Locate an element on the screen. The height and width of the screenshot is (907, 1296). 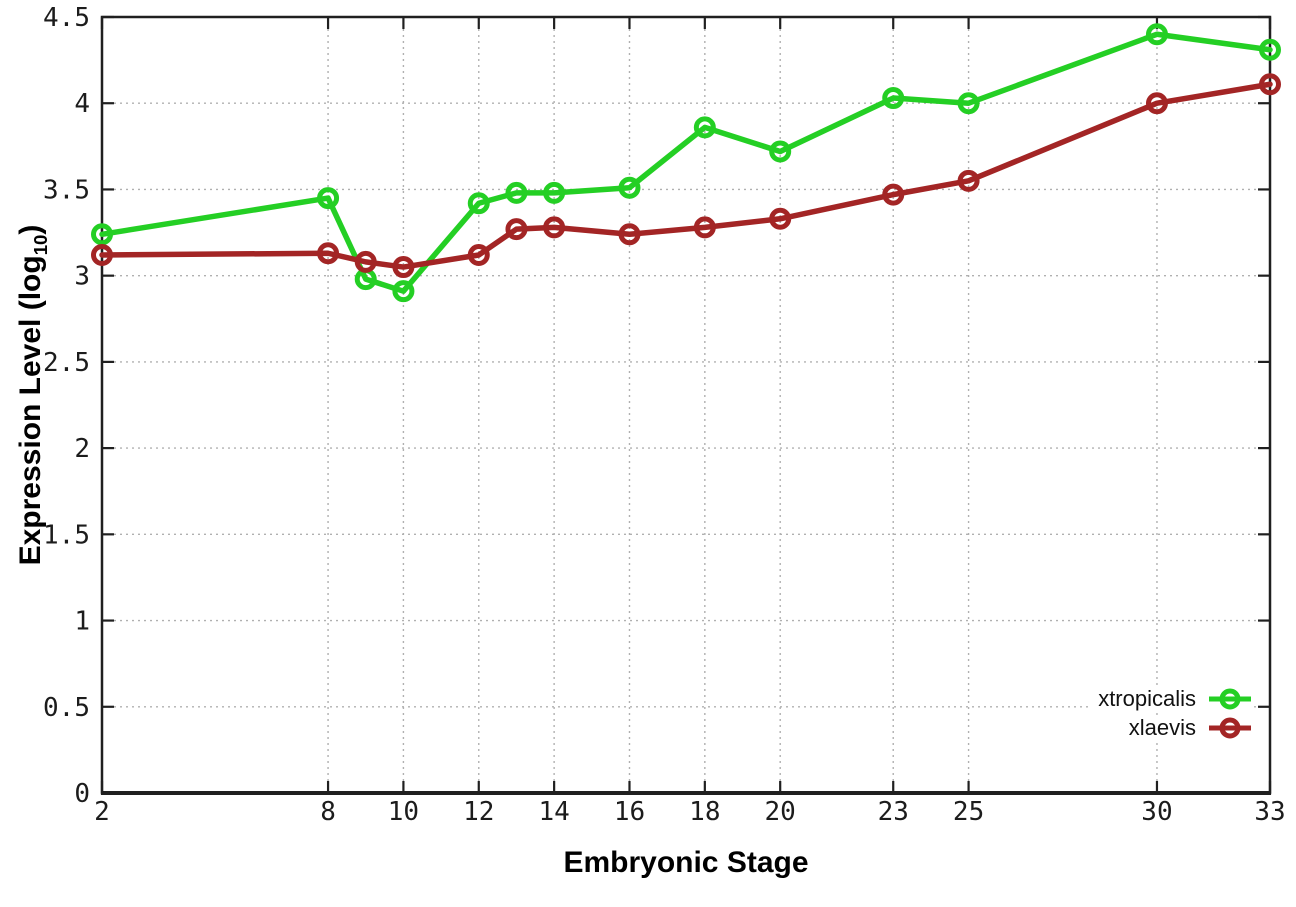
legend-item-xlaevis: xlaevis is located at coordinates (1187, 727).